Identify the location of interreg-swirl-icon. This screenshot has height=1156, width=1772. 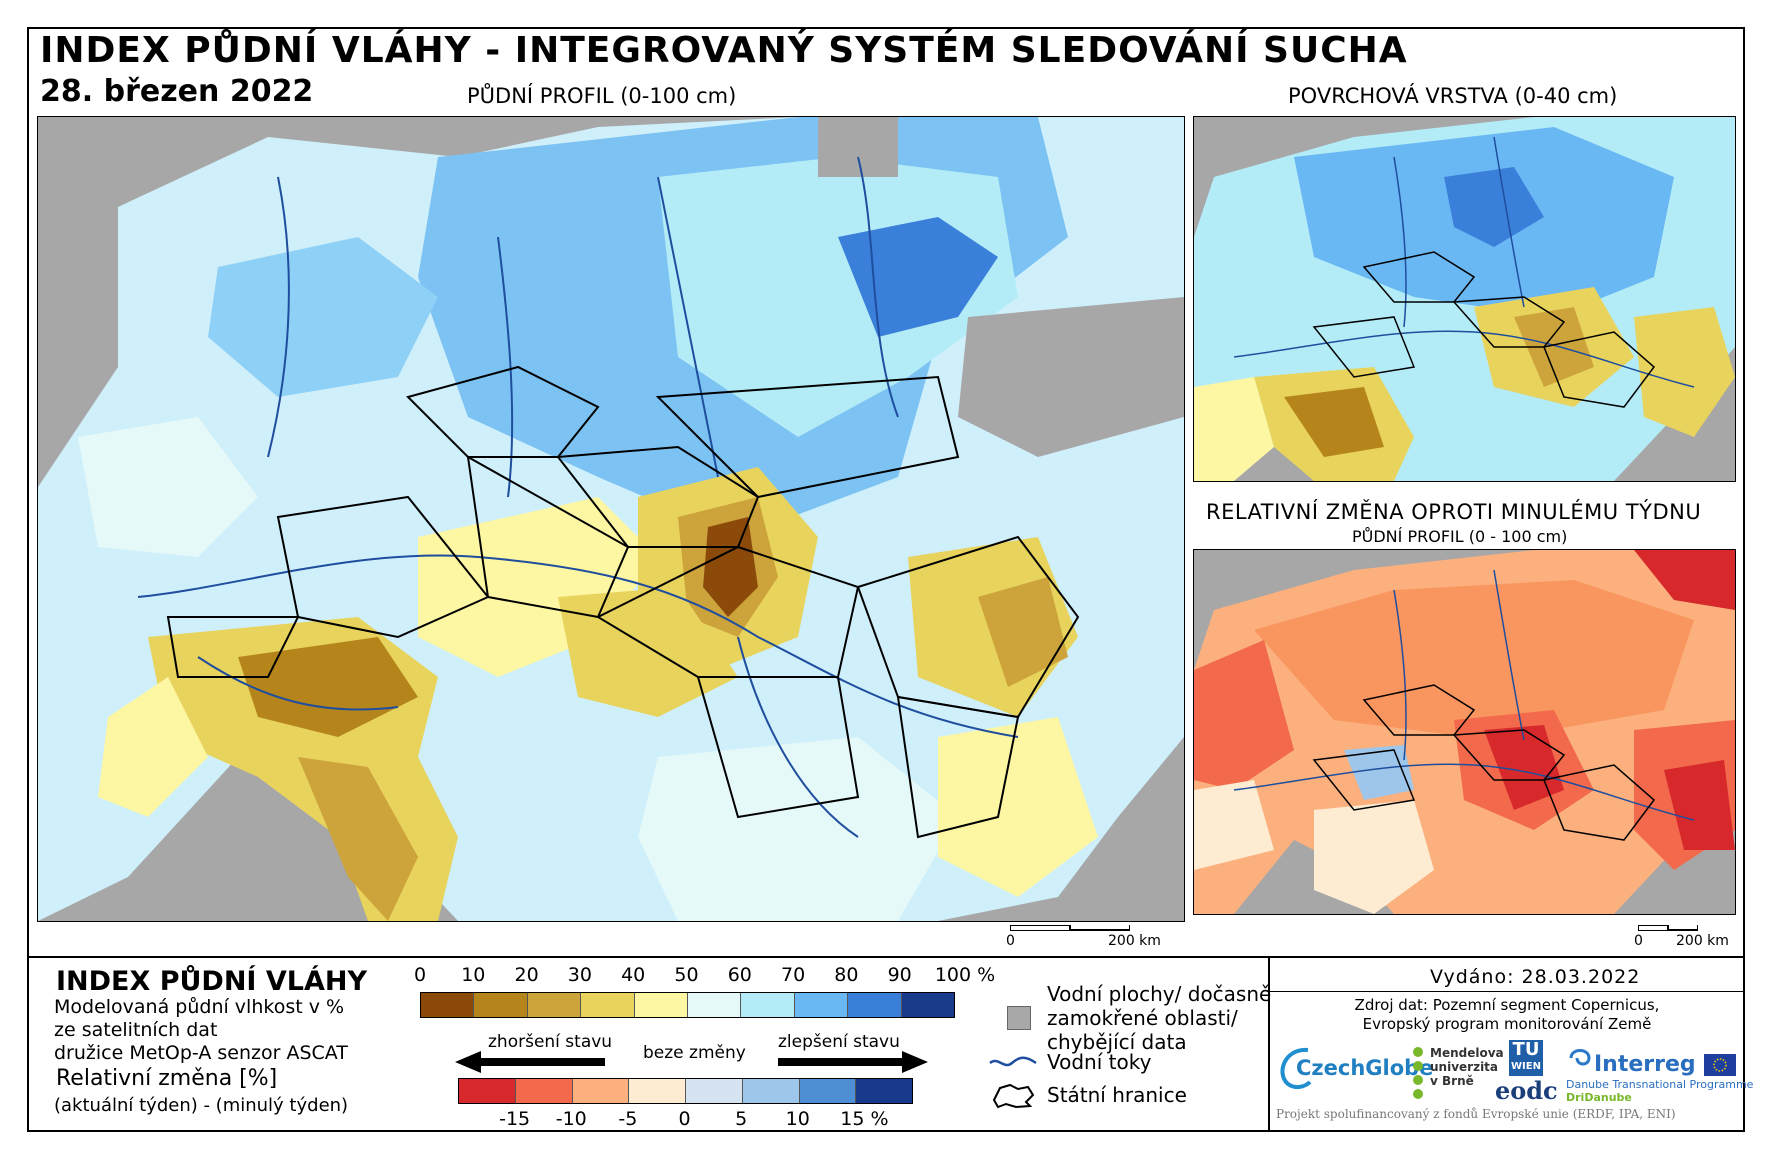
(1580, 1057).